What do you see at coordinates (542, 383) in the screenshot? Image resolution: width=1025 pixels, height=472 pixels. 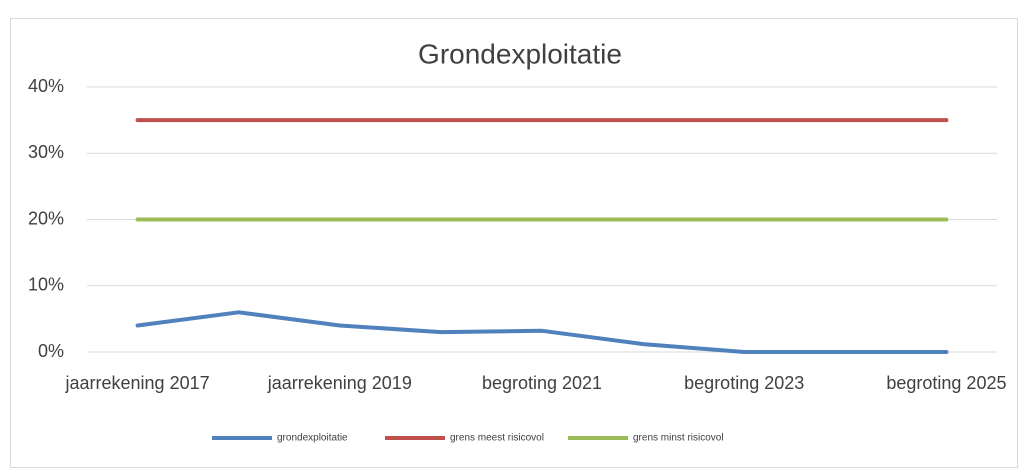 I see `x-tick-label: begroting 2021` at bounding box center [542, 383].